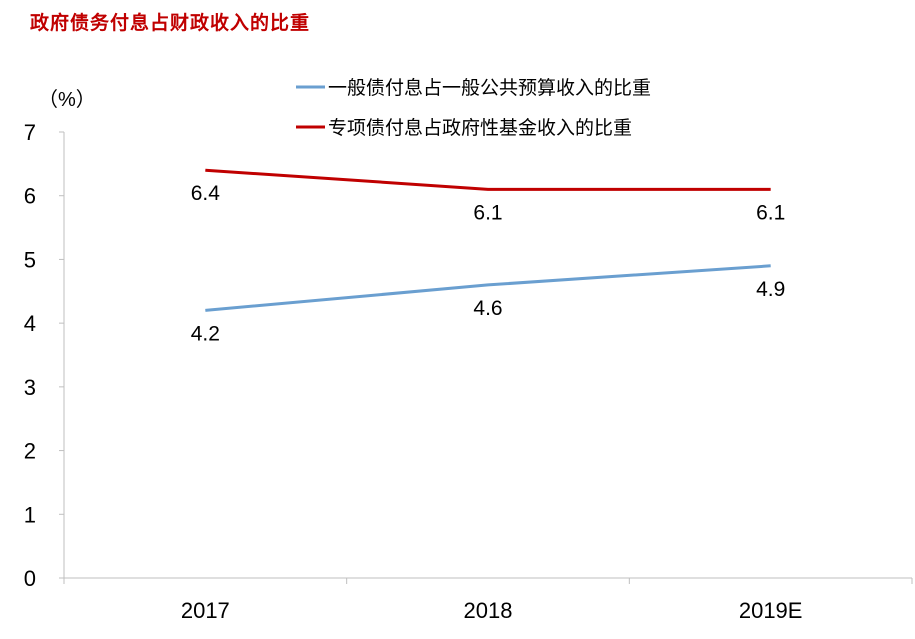  Describe the element at coordinates (30, 514) in the screenshot. I see `y-tick-label: 1` at that location.